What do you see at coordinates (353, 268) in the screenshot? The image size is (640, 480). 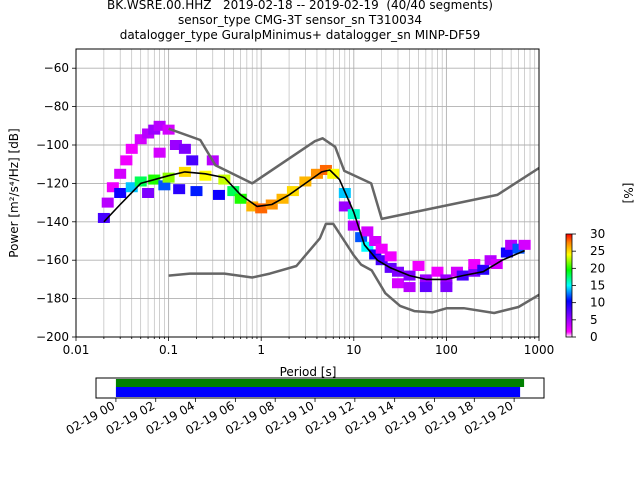 I see `noise-model-low` at bounding box center [353, 268].